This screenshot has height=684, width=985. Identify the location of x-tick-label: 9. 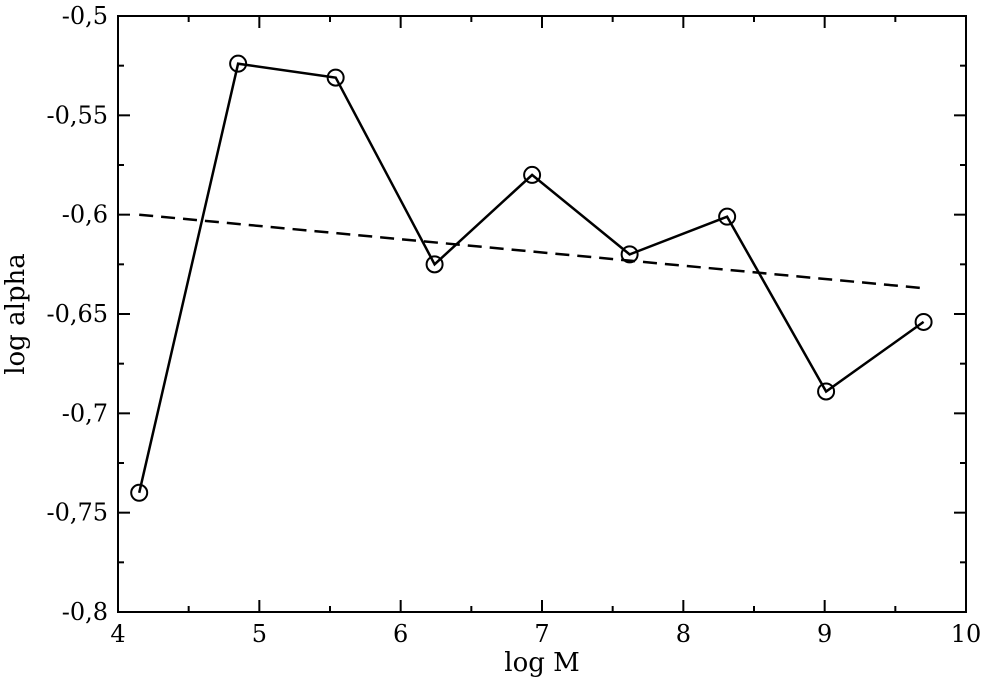
(824, 634).